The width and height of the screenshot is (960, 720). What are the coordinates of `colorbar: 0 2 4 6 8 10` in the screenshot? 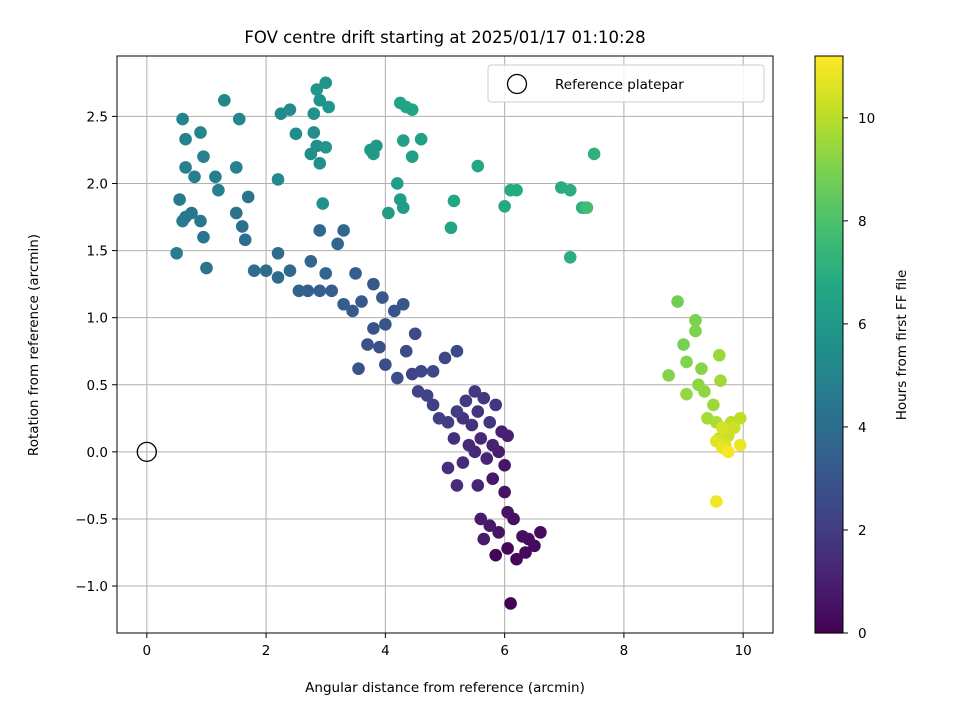 It's located at (844, 348).